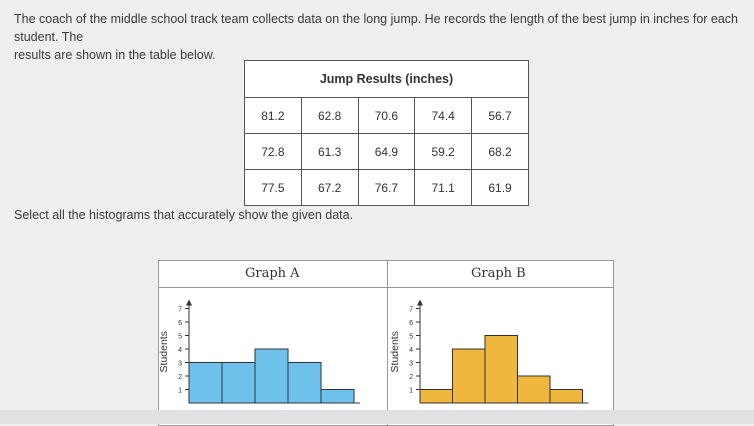 Image resolution: width=754 pixels, height=426 pixels. I want to click on table-cell: 67.2, so click(329, 187).